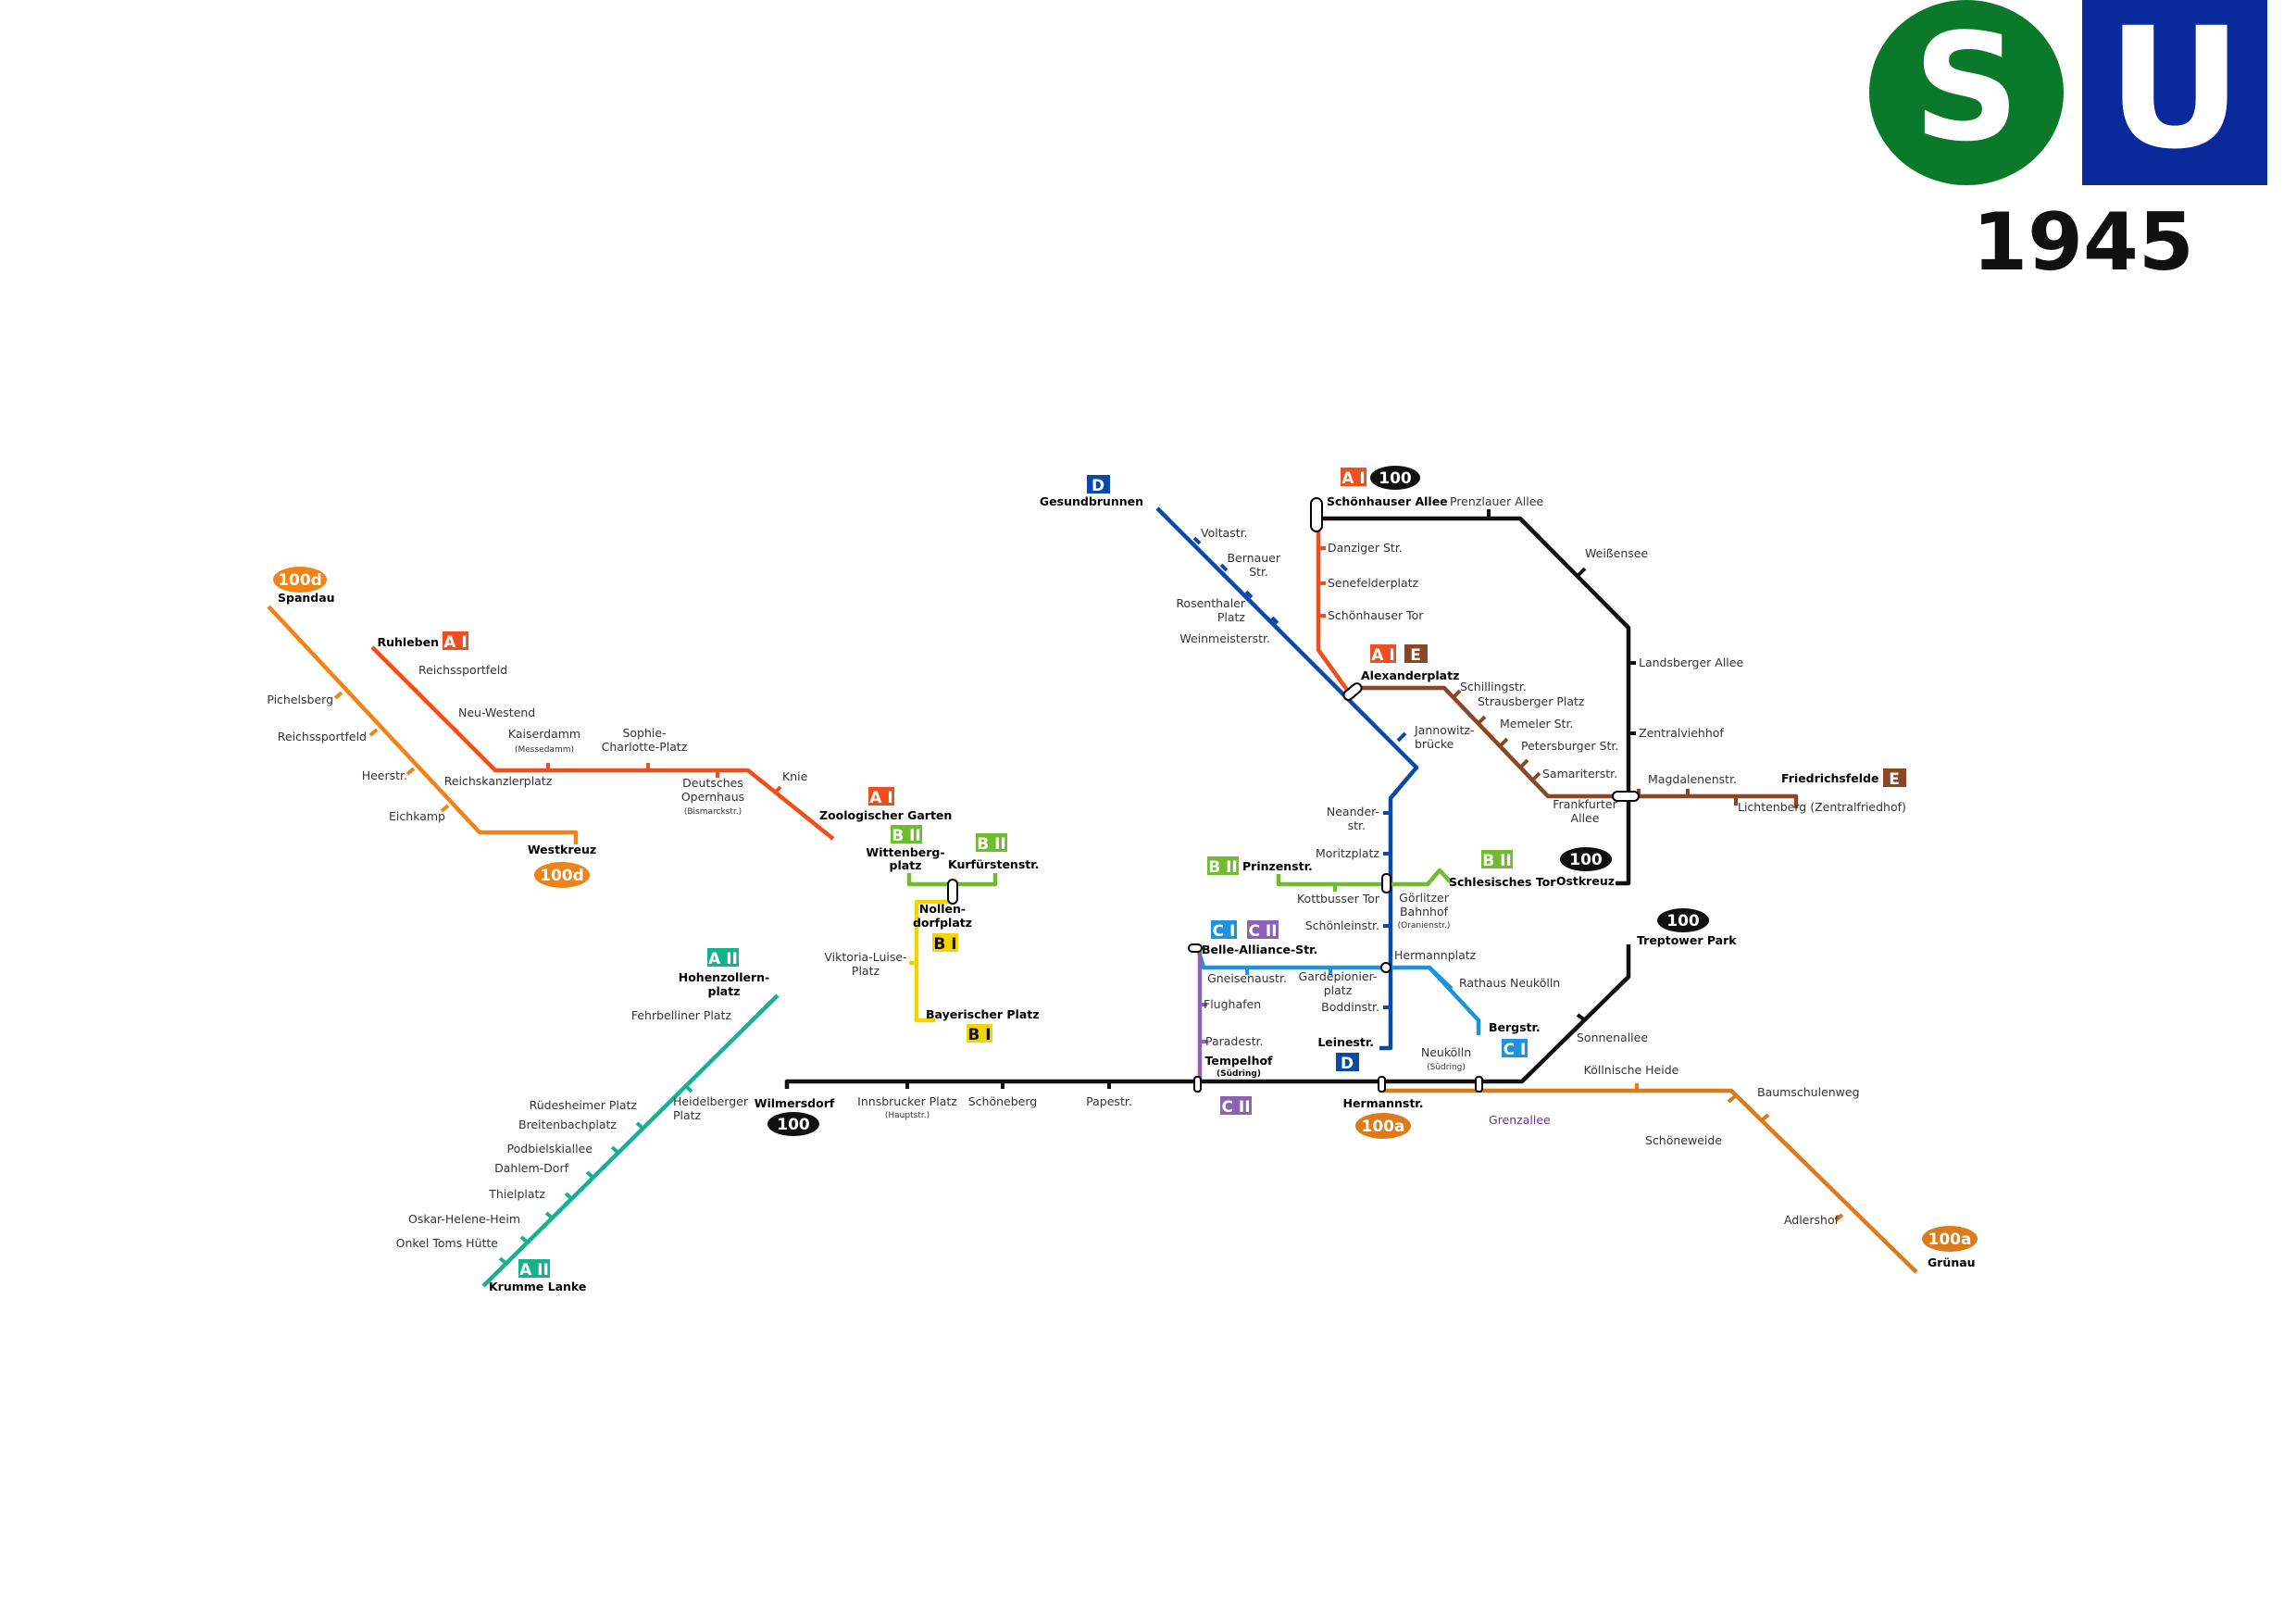 The image size is (2296, 1624). What do you see at coordinates (1612, 1037) in the screenshot?
I see `station-sonnenallee: Sonnenallee` at bounding box center [1612, 1037].